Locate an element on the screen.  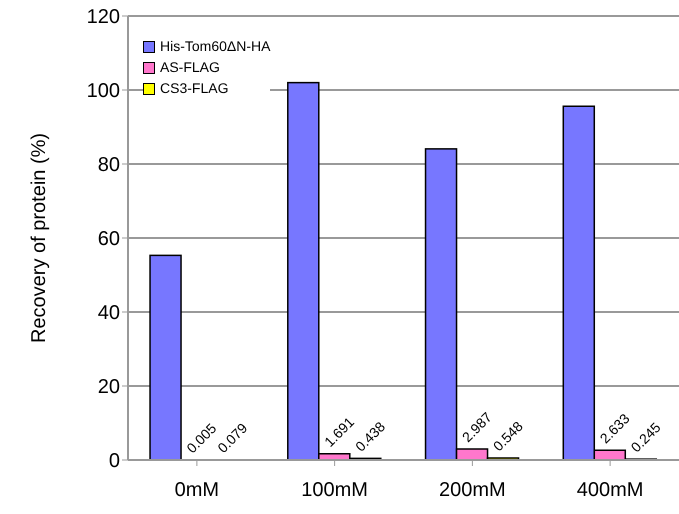
y-tick-label: 20 is located at coordinates (109, 387).